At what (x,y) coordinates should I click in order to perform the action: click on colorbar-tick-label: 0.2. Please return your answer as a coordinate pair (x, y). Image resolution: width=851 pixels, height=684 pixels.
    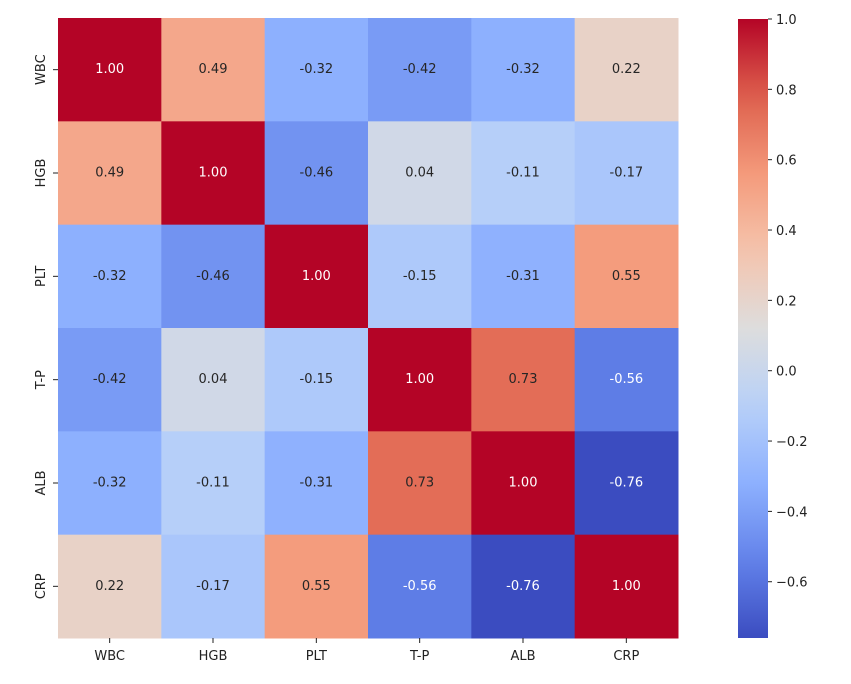
    Looking at the image, I should click on (786, 301).